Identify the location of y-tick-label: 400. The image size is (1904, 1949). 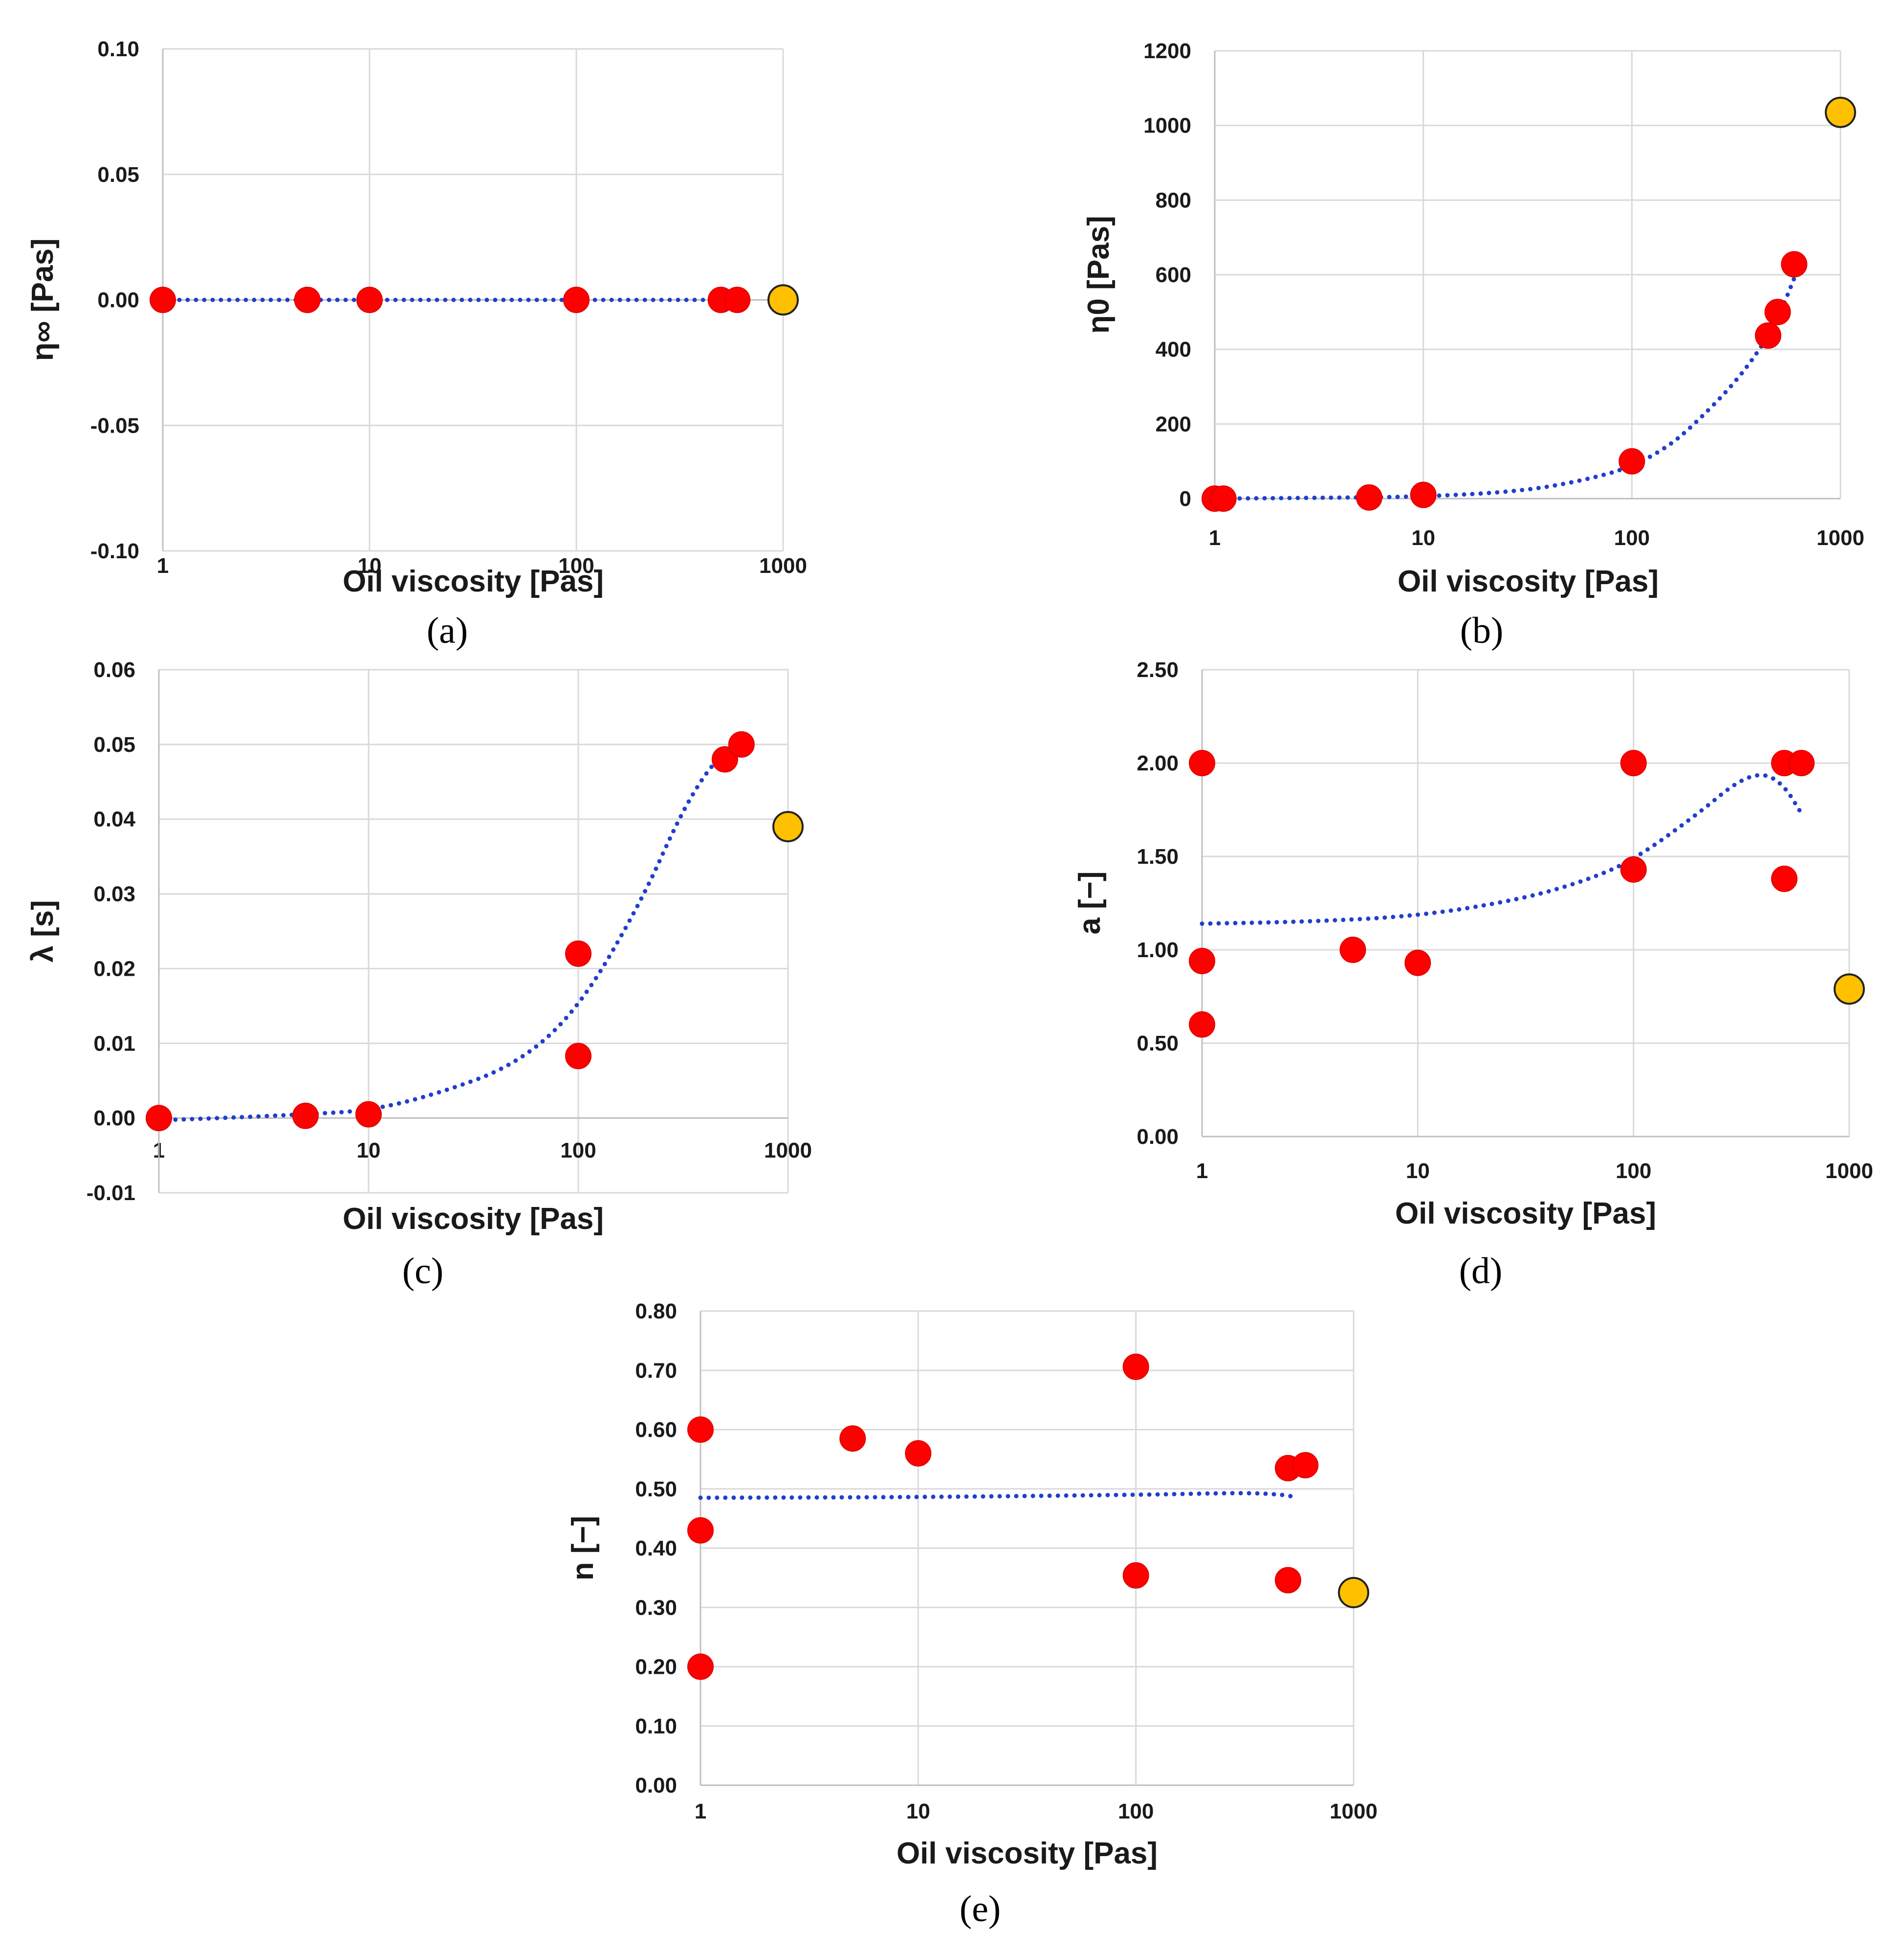
(1173, 350).